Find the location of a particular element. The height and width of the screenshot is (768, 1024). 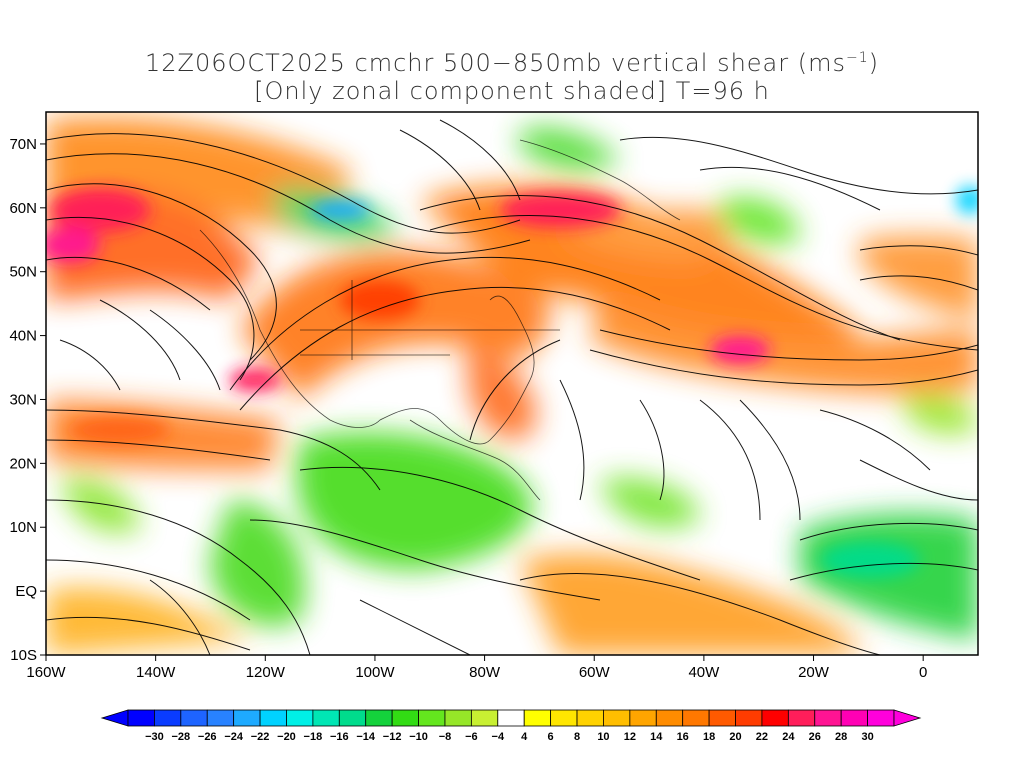

lon-tick-label: 140W is located at coordinates (156, 672).